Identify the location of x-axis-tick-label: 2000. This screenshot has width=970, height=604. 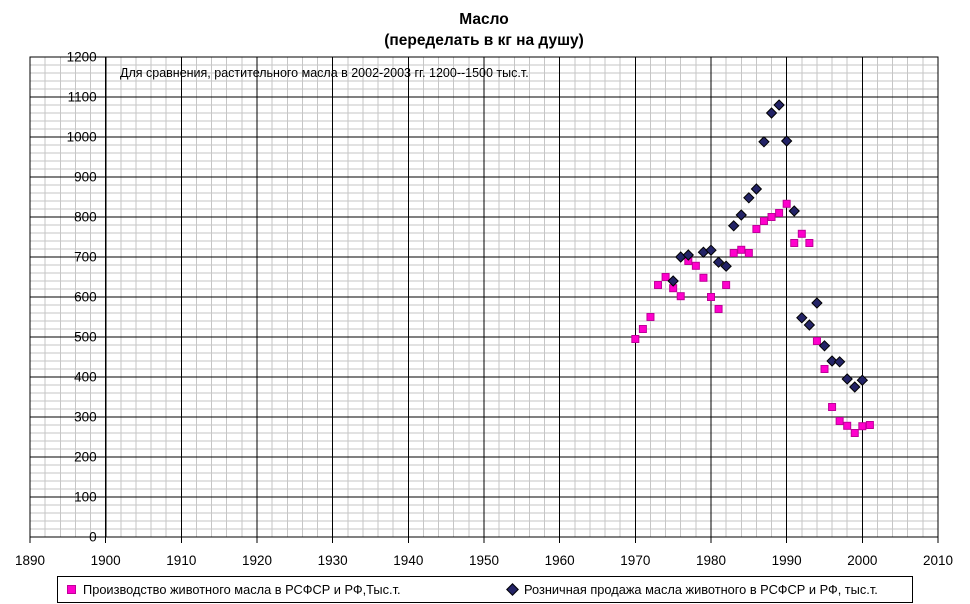
(862, 560).